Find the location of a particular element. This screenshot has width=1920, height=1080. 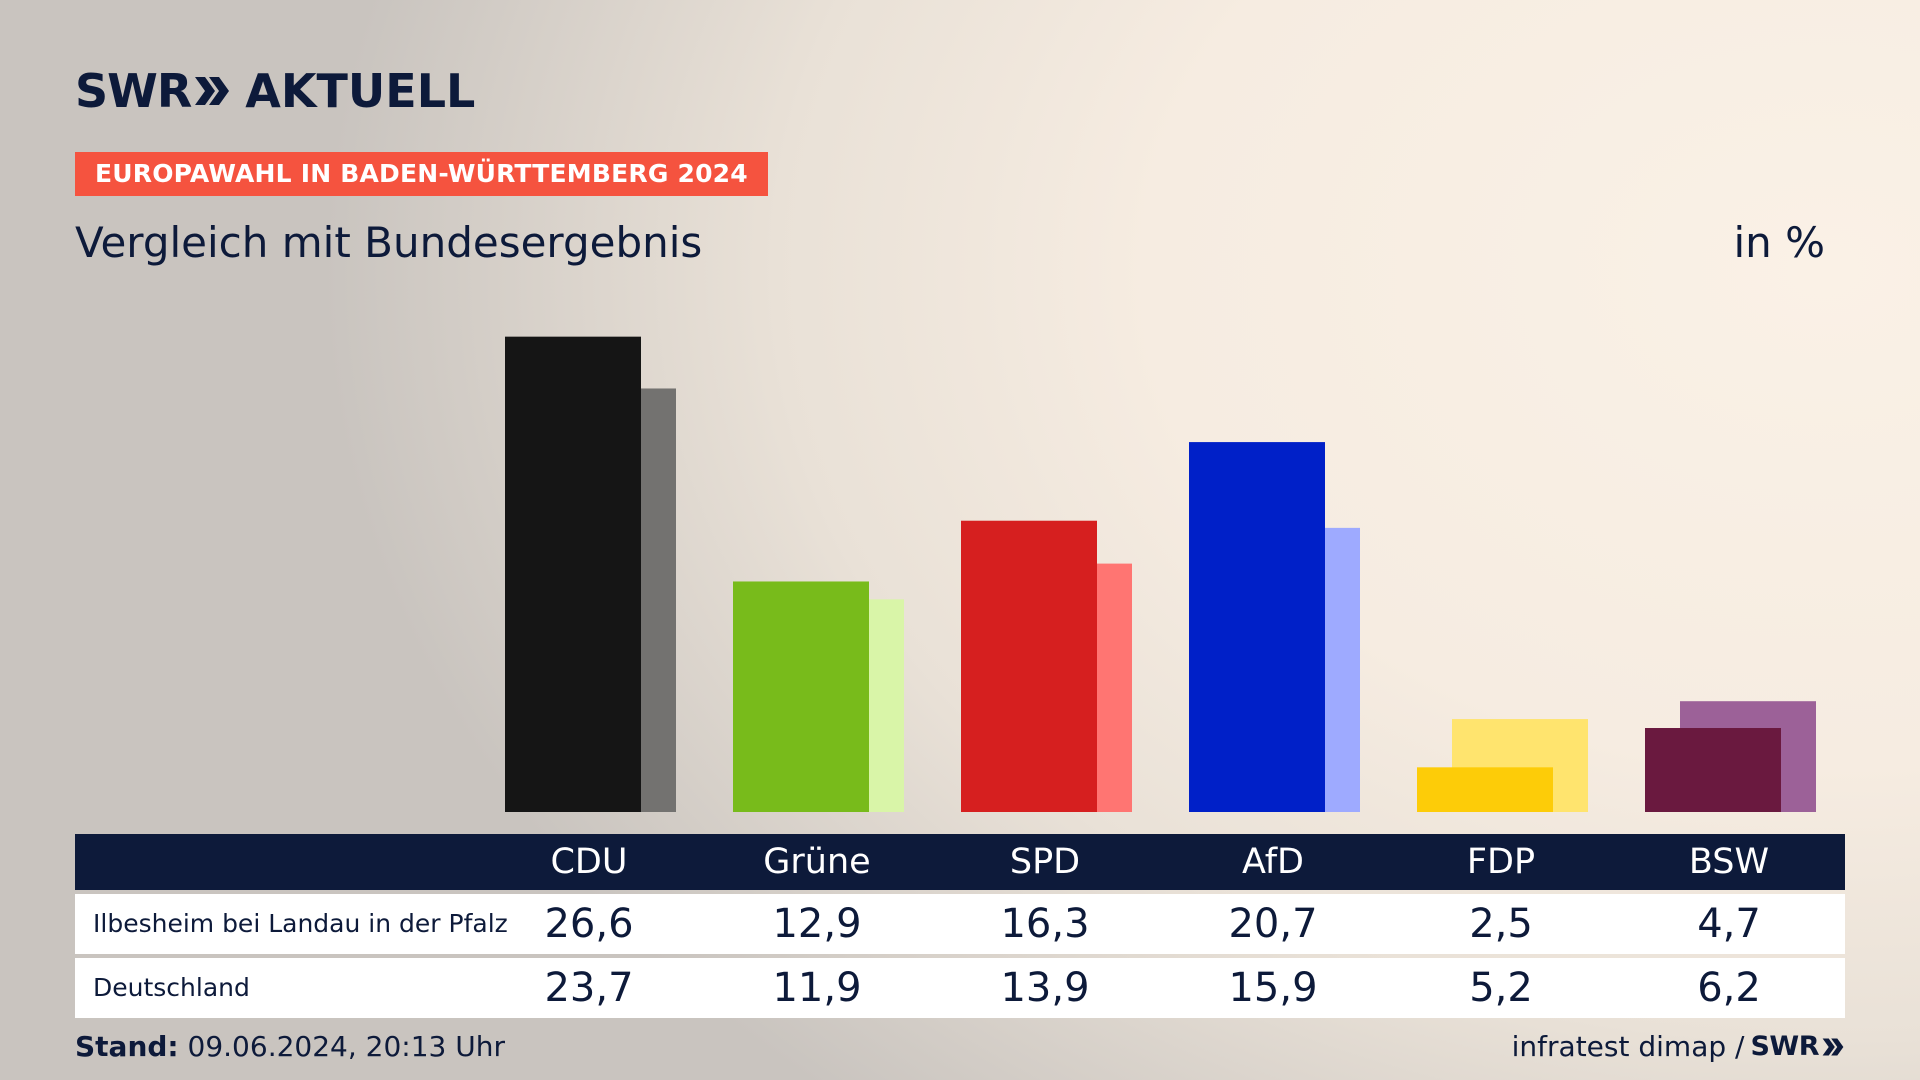

cell-value: 6,2 is located at coordinates (1729, 988).